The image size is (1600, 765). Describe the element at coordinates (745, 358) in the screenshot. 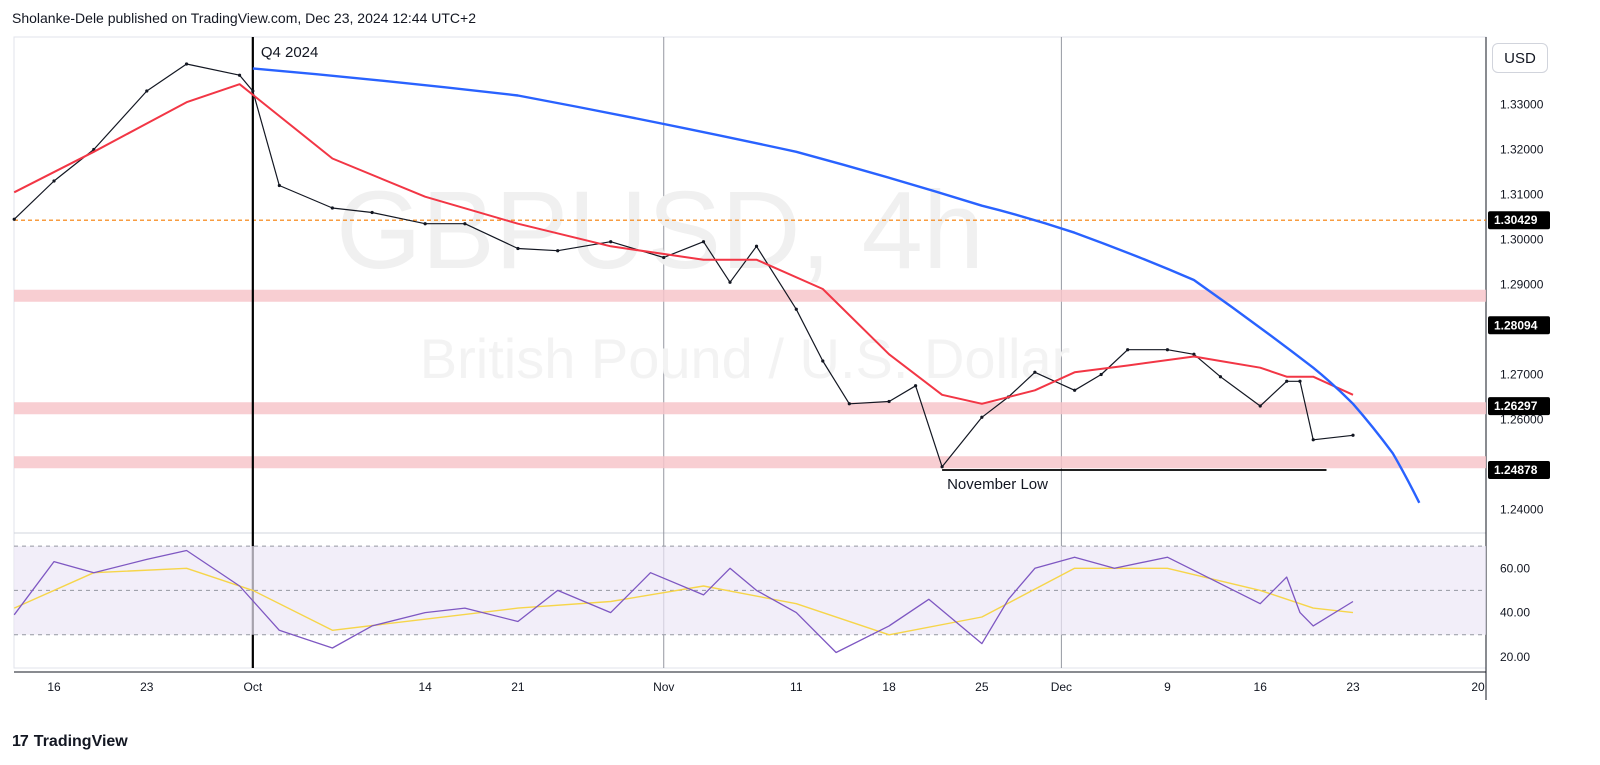

I see `description-watermark: British Pound / U.S. Dollar` at that location.